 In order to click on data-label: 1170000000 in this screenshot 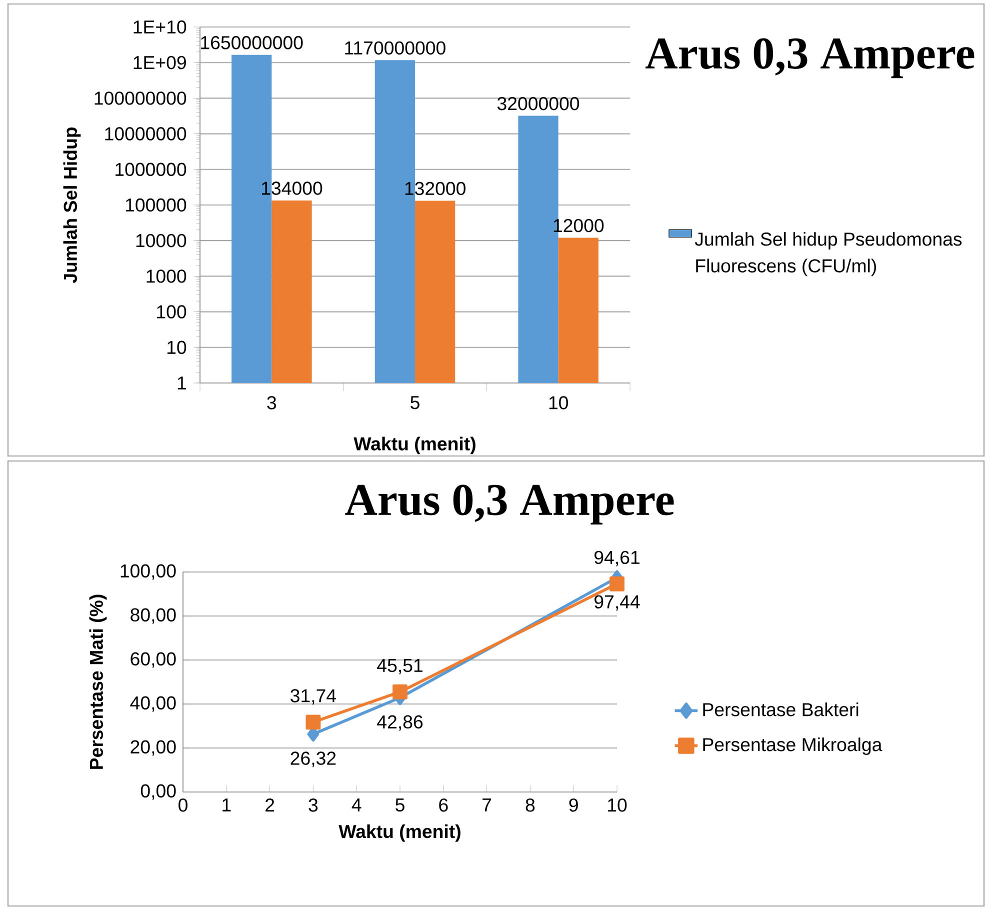, I will do `click(395, 48)`.